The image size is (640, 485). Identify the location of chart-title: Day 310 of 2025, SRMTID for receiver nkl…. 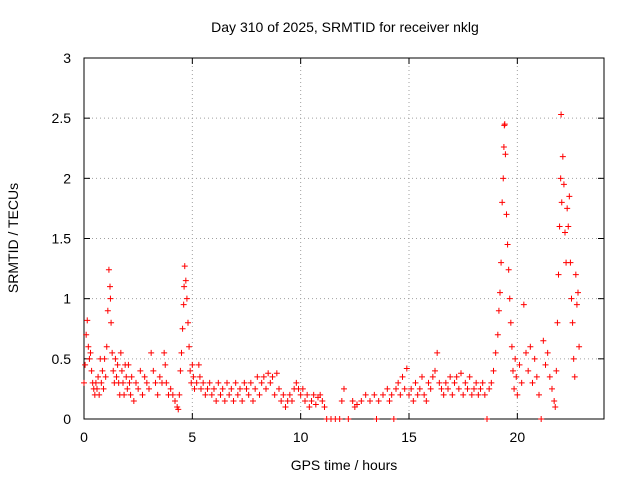
(345, 27).